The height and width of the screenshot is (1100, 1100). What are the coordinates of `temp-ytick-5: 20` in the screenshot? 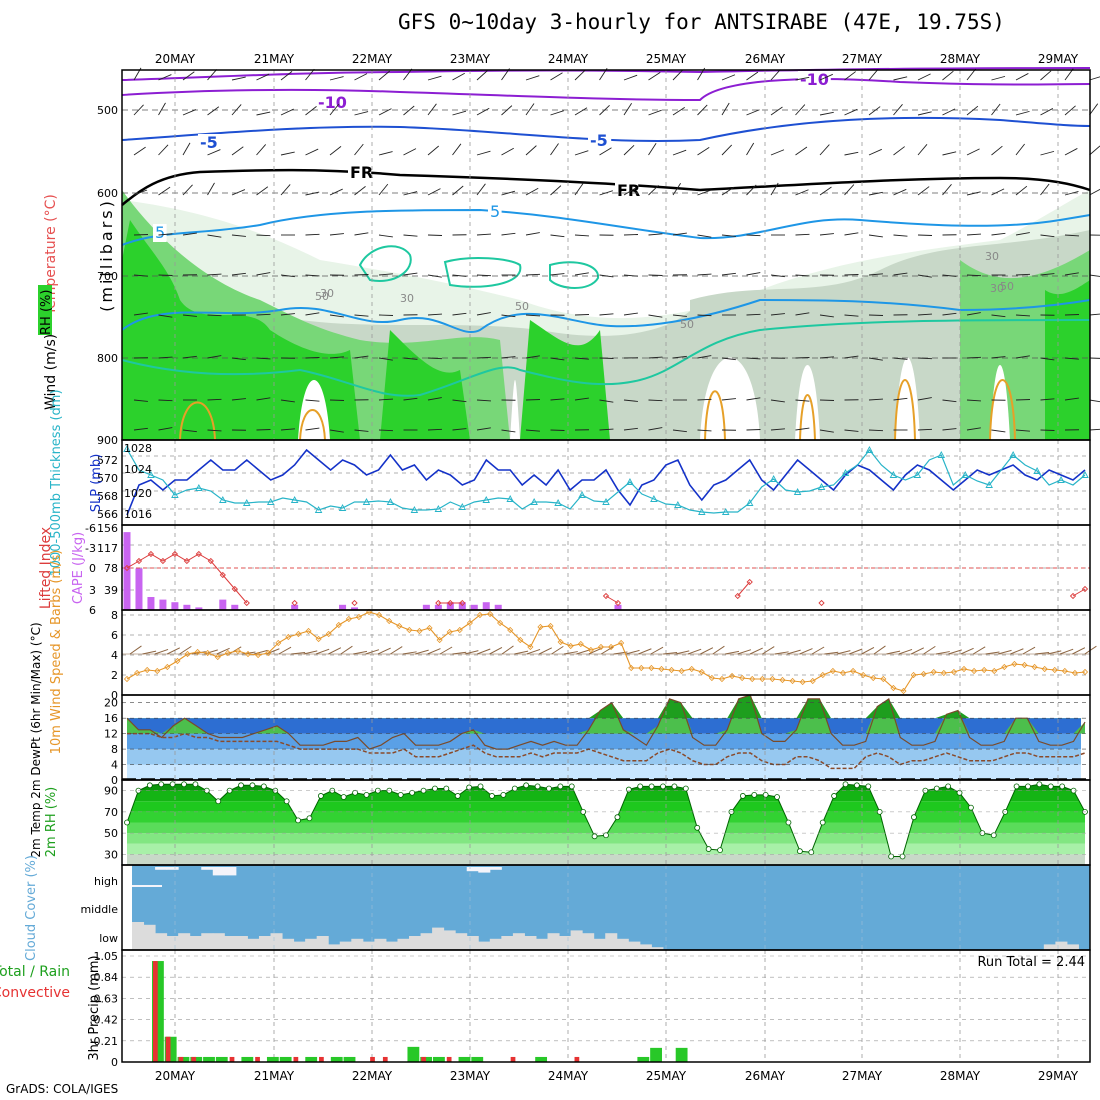 It's located at (111, 703).